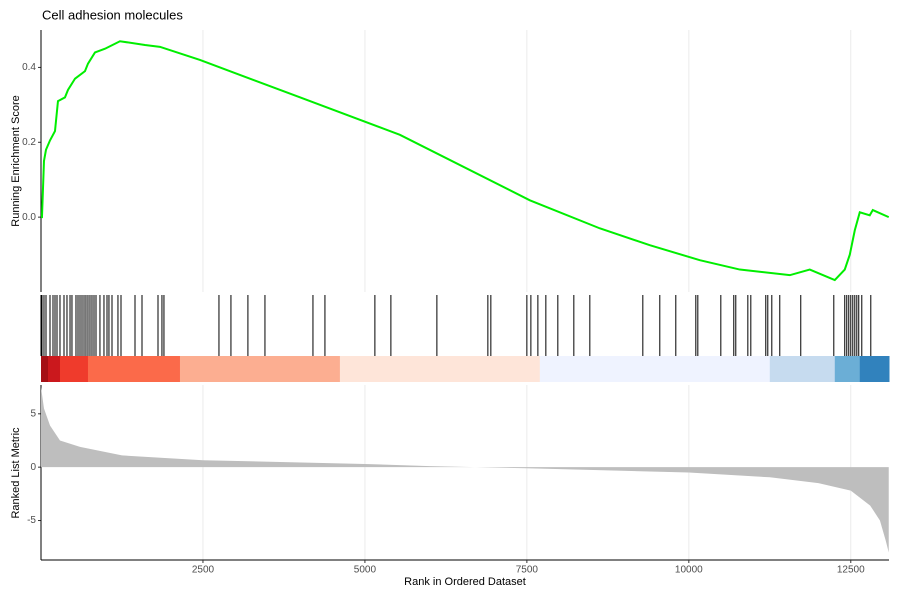 This screenshot has width=900, height=600. Describe the element at coordinates (365, 570) in the screenshot. I see `x-tick-label: 5000` at that location.